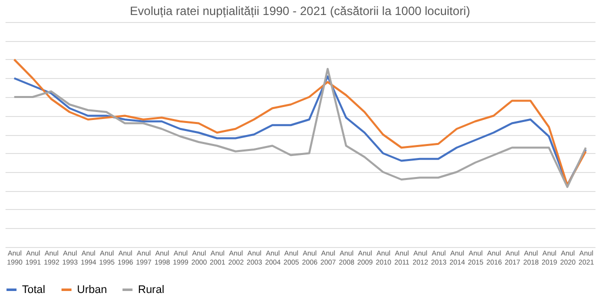 This screenshot has width=600, height=300. What do you see at coordinates (92, 290) in the screenshot?
I see `legend-label: Urban` at bounding box center [92, 290].